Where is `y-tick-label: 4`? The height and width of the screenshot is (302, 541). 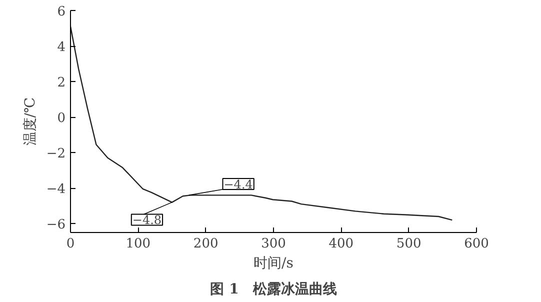
y-tick-label: 4 is located at coordinates (61, 48).